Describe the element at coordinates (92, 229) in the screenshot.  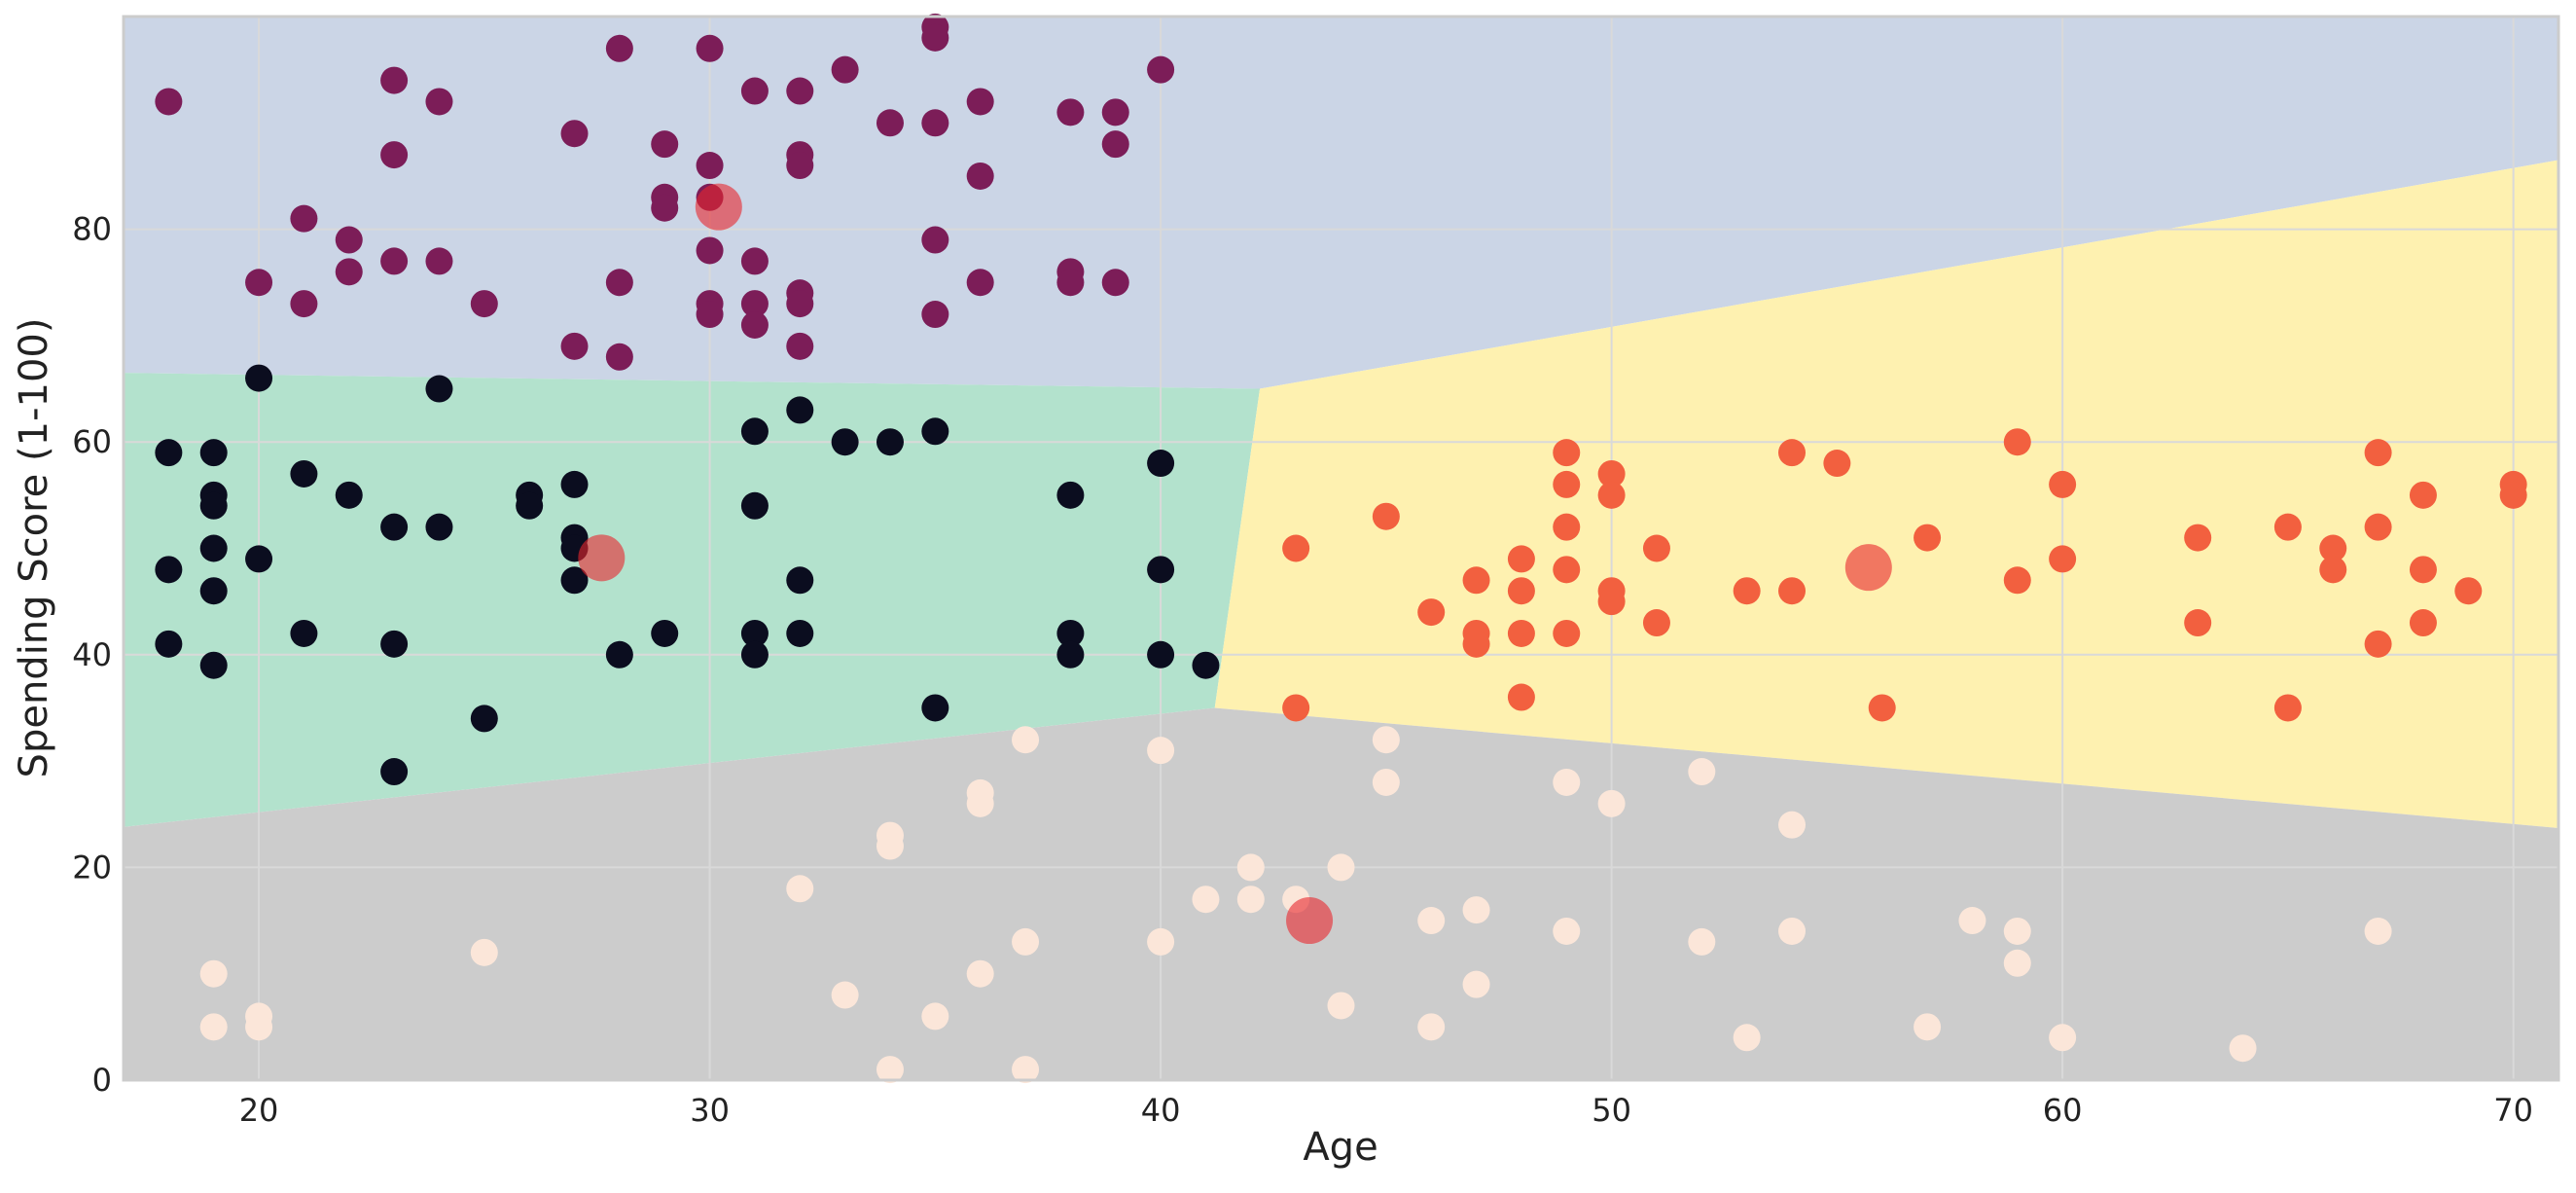
I see `y-tick-label: 80` at that location.